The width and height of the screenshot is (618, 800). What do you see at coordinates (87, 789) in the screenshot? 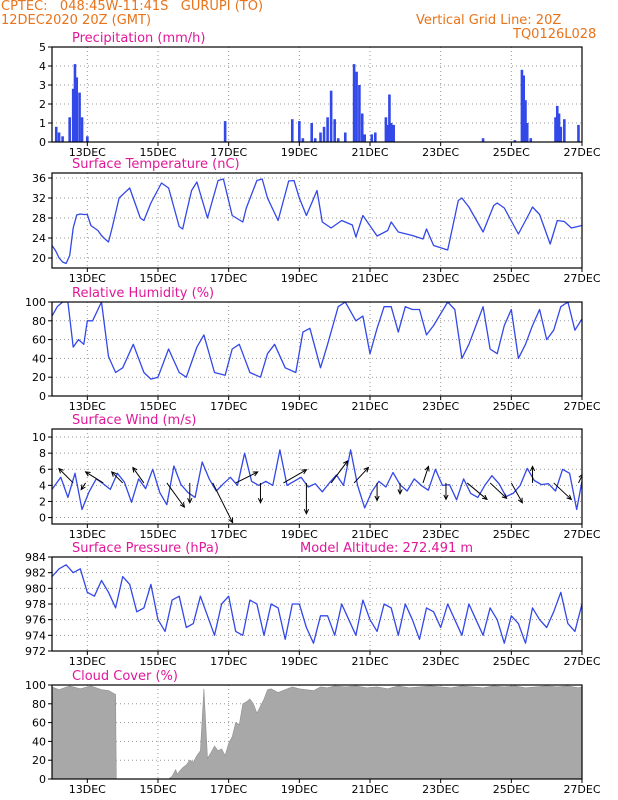
I see `cloud-xtick-label: 13DEC` at bounding box center [87, 789].